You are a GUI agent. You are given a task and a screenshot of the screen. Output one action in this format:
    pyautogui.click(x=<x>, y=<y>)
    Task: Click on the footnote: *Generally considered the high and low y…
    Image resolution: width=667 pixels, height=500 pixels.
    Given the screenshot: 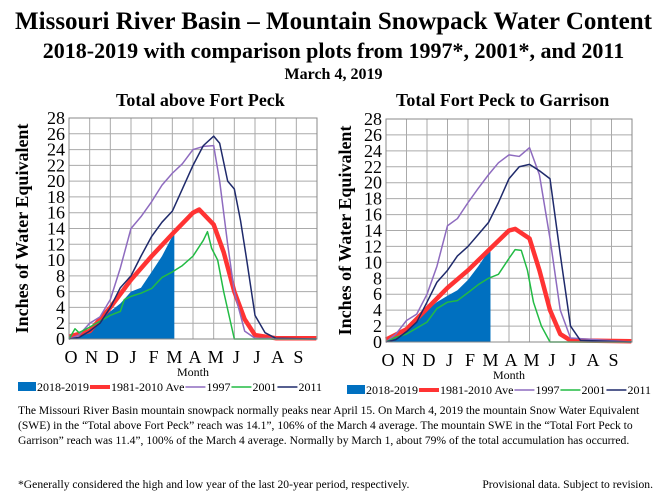 What is the action you would take?
    pyautogui.click(x=214, y=484)
    